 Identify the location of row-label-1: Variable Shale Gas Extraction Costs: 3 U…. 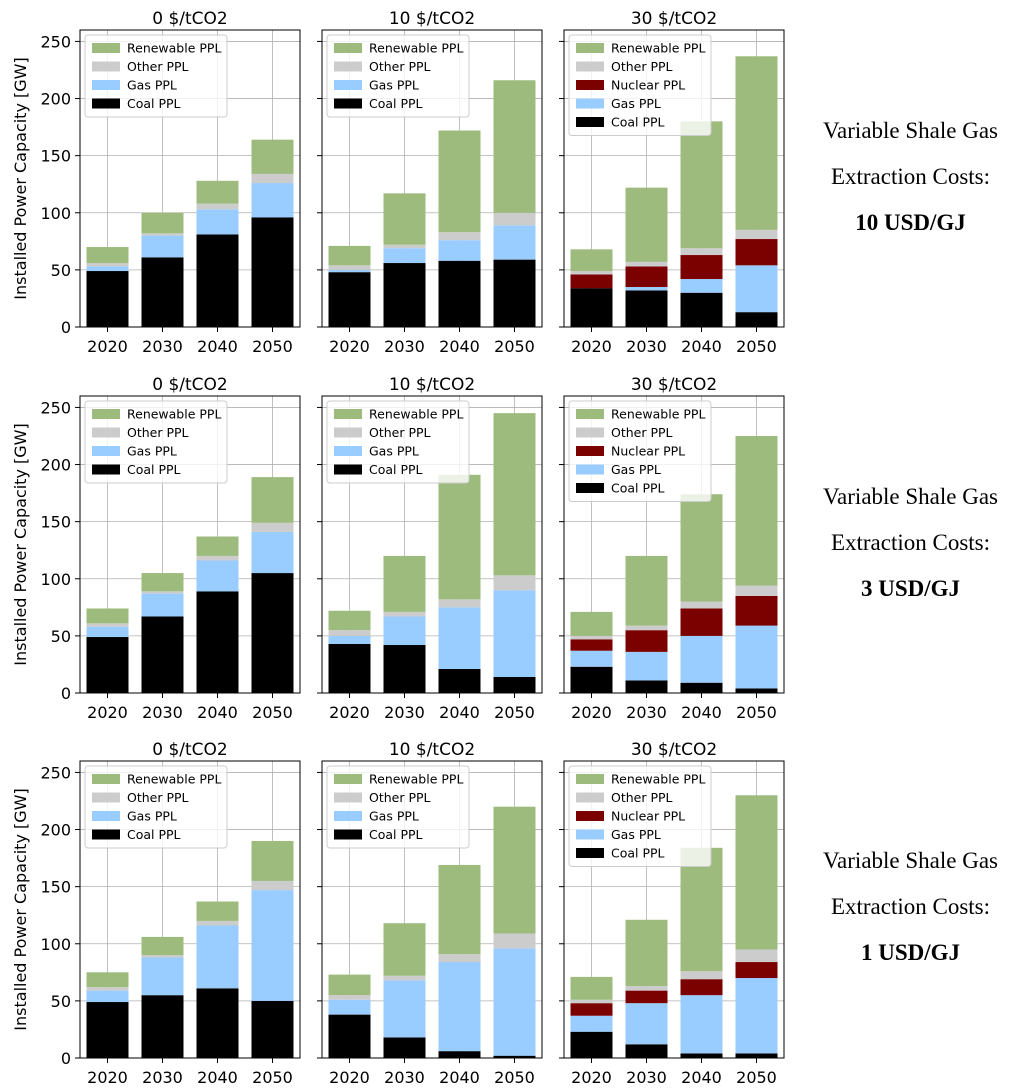
(910, 543).